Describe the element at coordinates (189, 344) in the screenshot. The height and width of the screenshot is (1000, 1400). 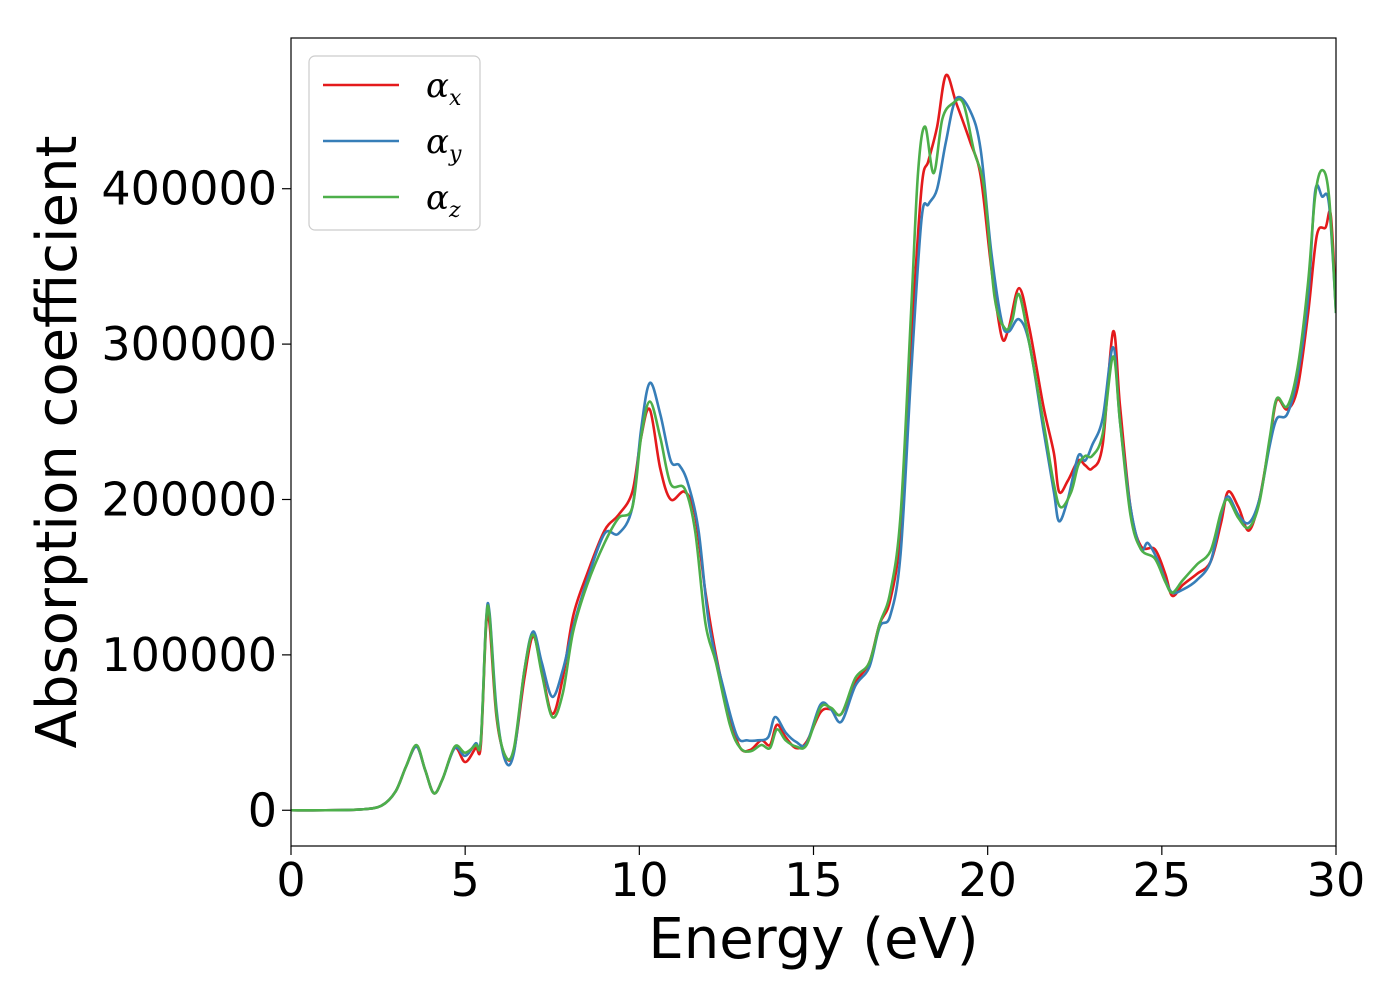
I see `y-tick-label: 300000` at that location.